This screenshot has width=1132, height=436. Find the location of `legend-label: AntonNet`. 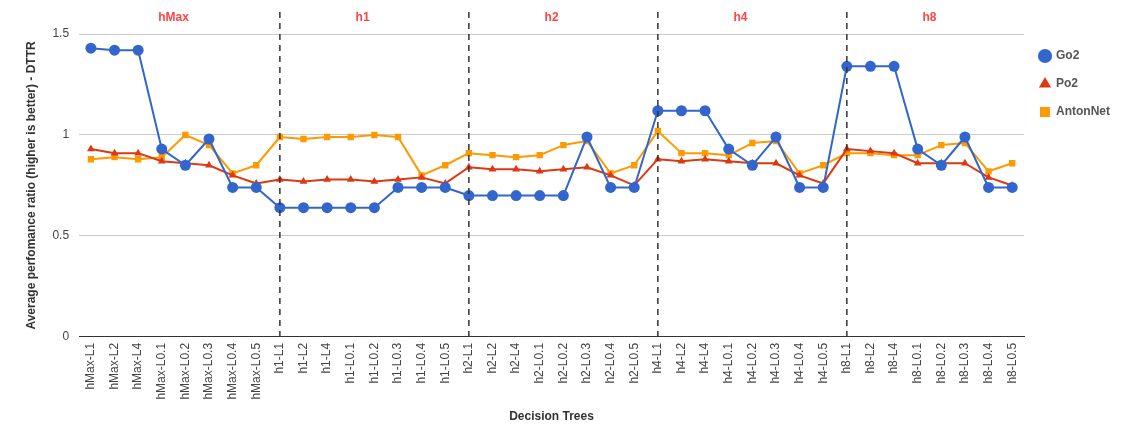

legend-label: AntonNet is located at coordinates (1083, 111).